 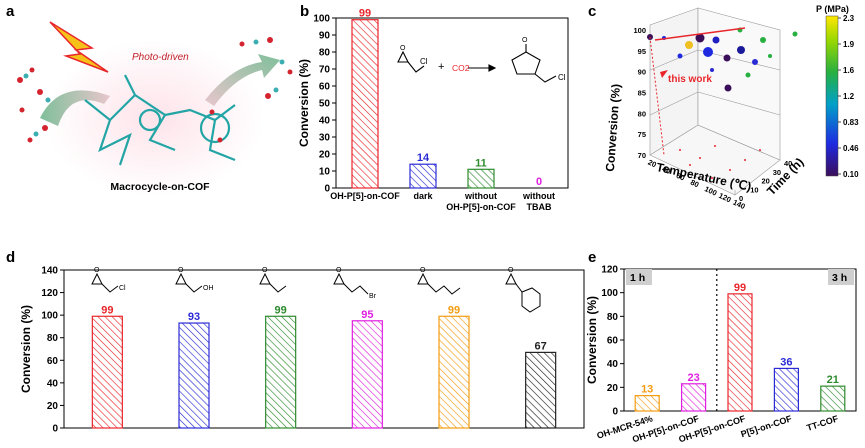 What do you see at coordinates (680, 177) in the screenshot?
I see `c-x-tick-label: 60` at bounding box center [680, 177].